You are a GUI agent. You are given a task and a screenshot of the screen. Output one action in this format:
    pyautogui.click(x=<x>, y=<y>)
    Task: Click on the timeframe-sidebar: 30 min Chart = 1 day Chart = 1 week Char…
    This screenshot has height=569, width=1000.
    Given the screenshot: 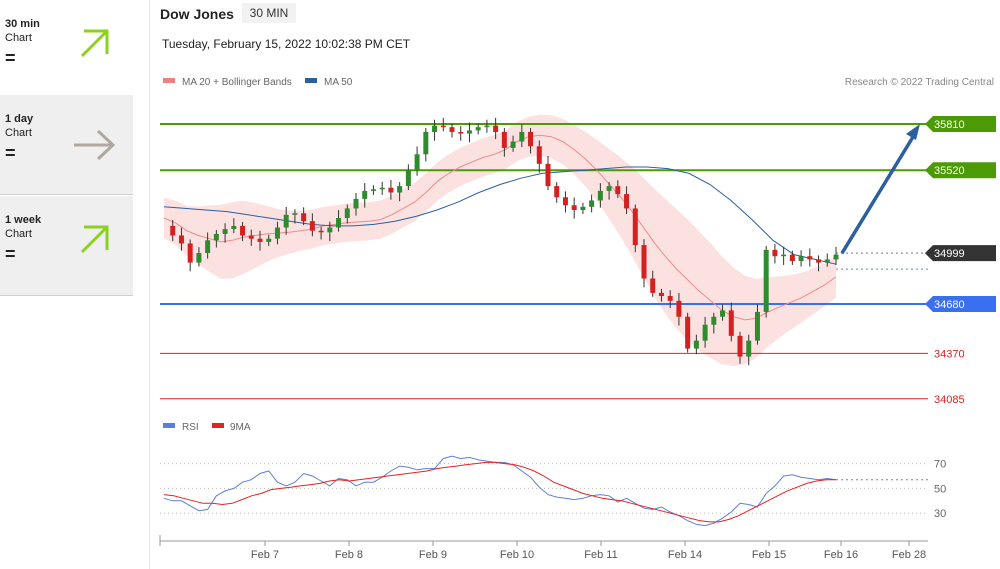 What is the action you would take?
    pyautogui.click(x=66, y=284)
    